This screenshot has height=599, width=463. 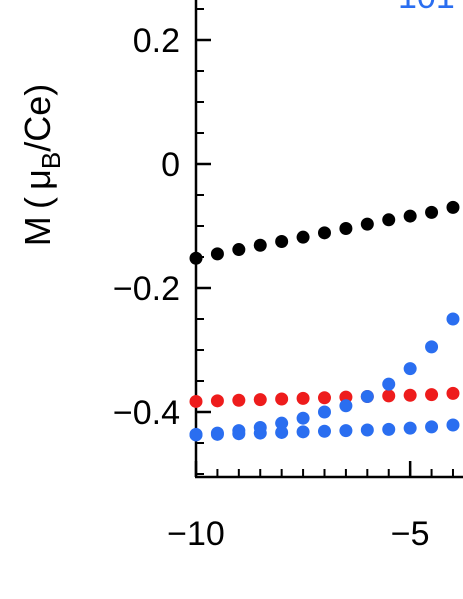 I want to click on y-tick-label: −0.4, so click(x=146, y=413).